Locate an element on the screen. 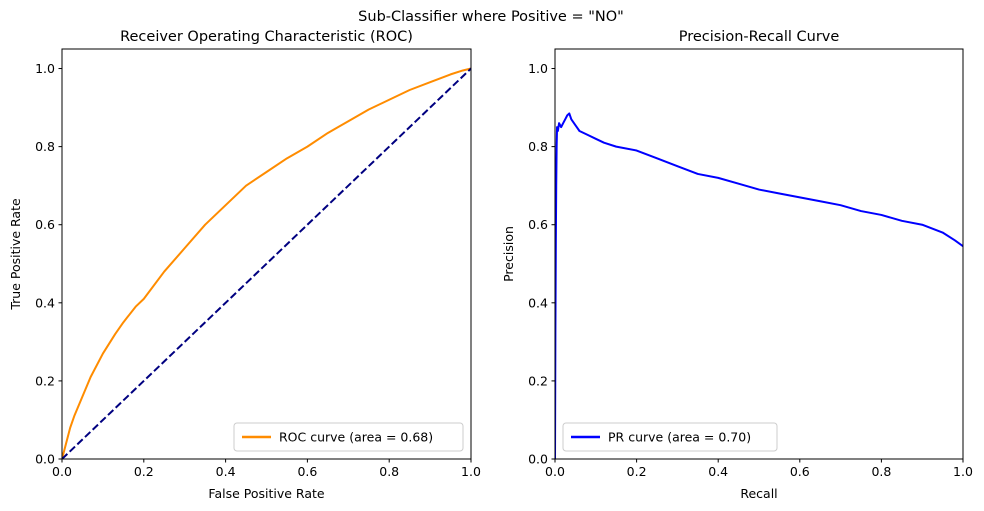 The width and height of the screenshot is (984, 511). roc-x-tick-label: 0.2 is located at coordinates (144, 471).